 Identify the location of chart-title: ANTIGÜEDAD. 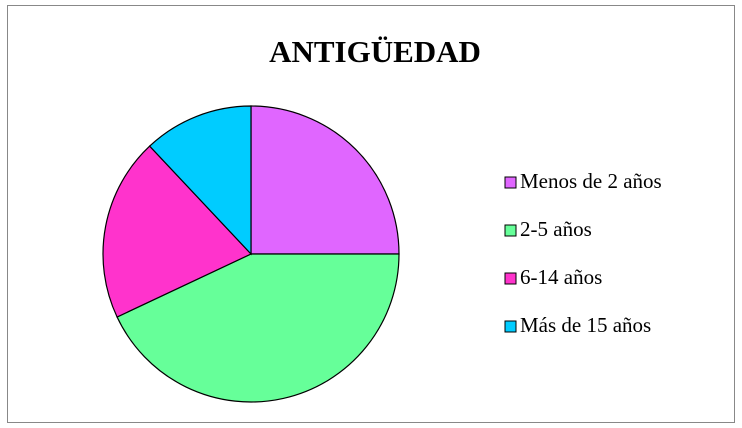
(375, 51).